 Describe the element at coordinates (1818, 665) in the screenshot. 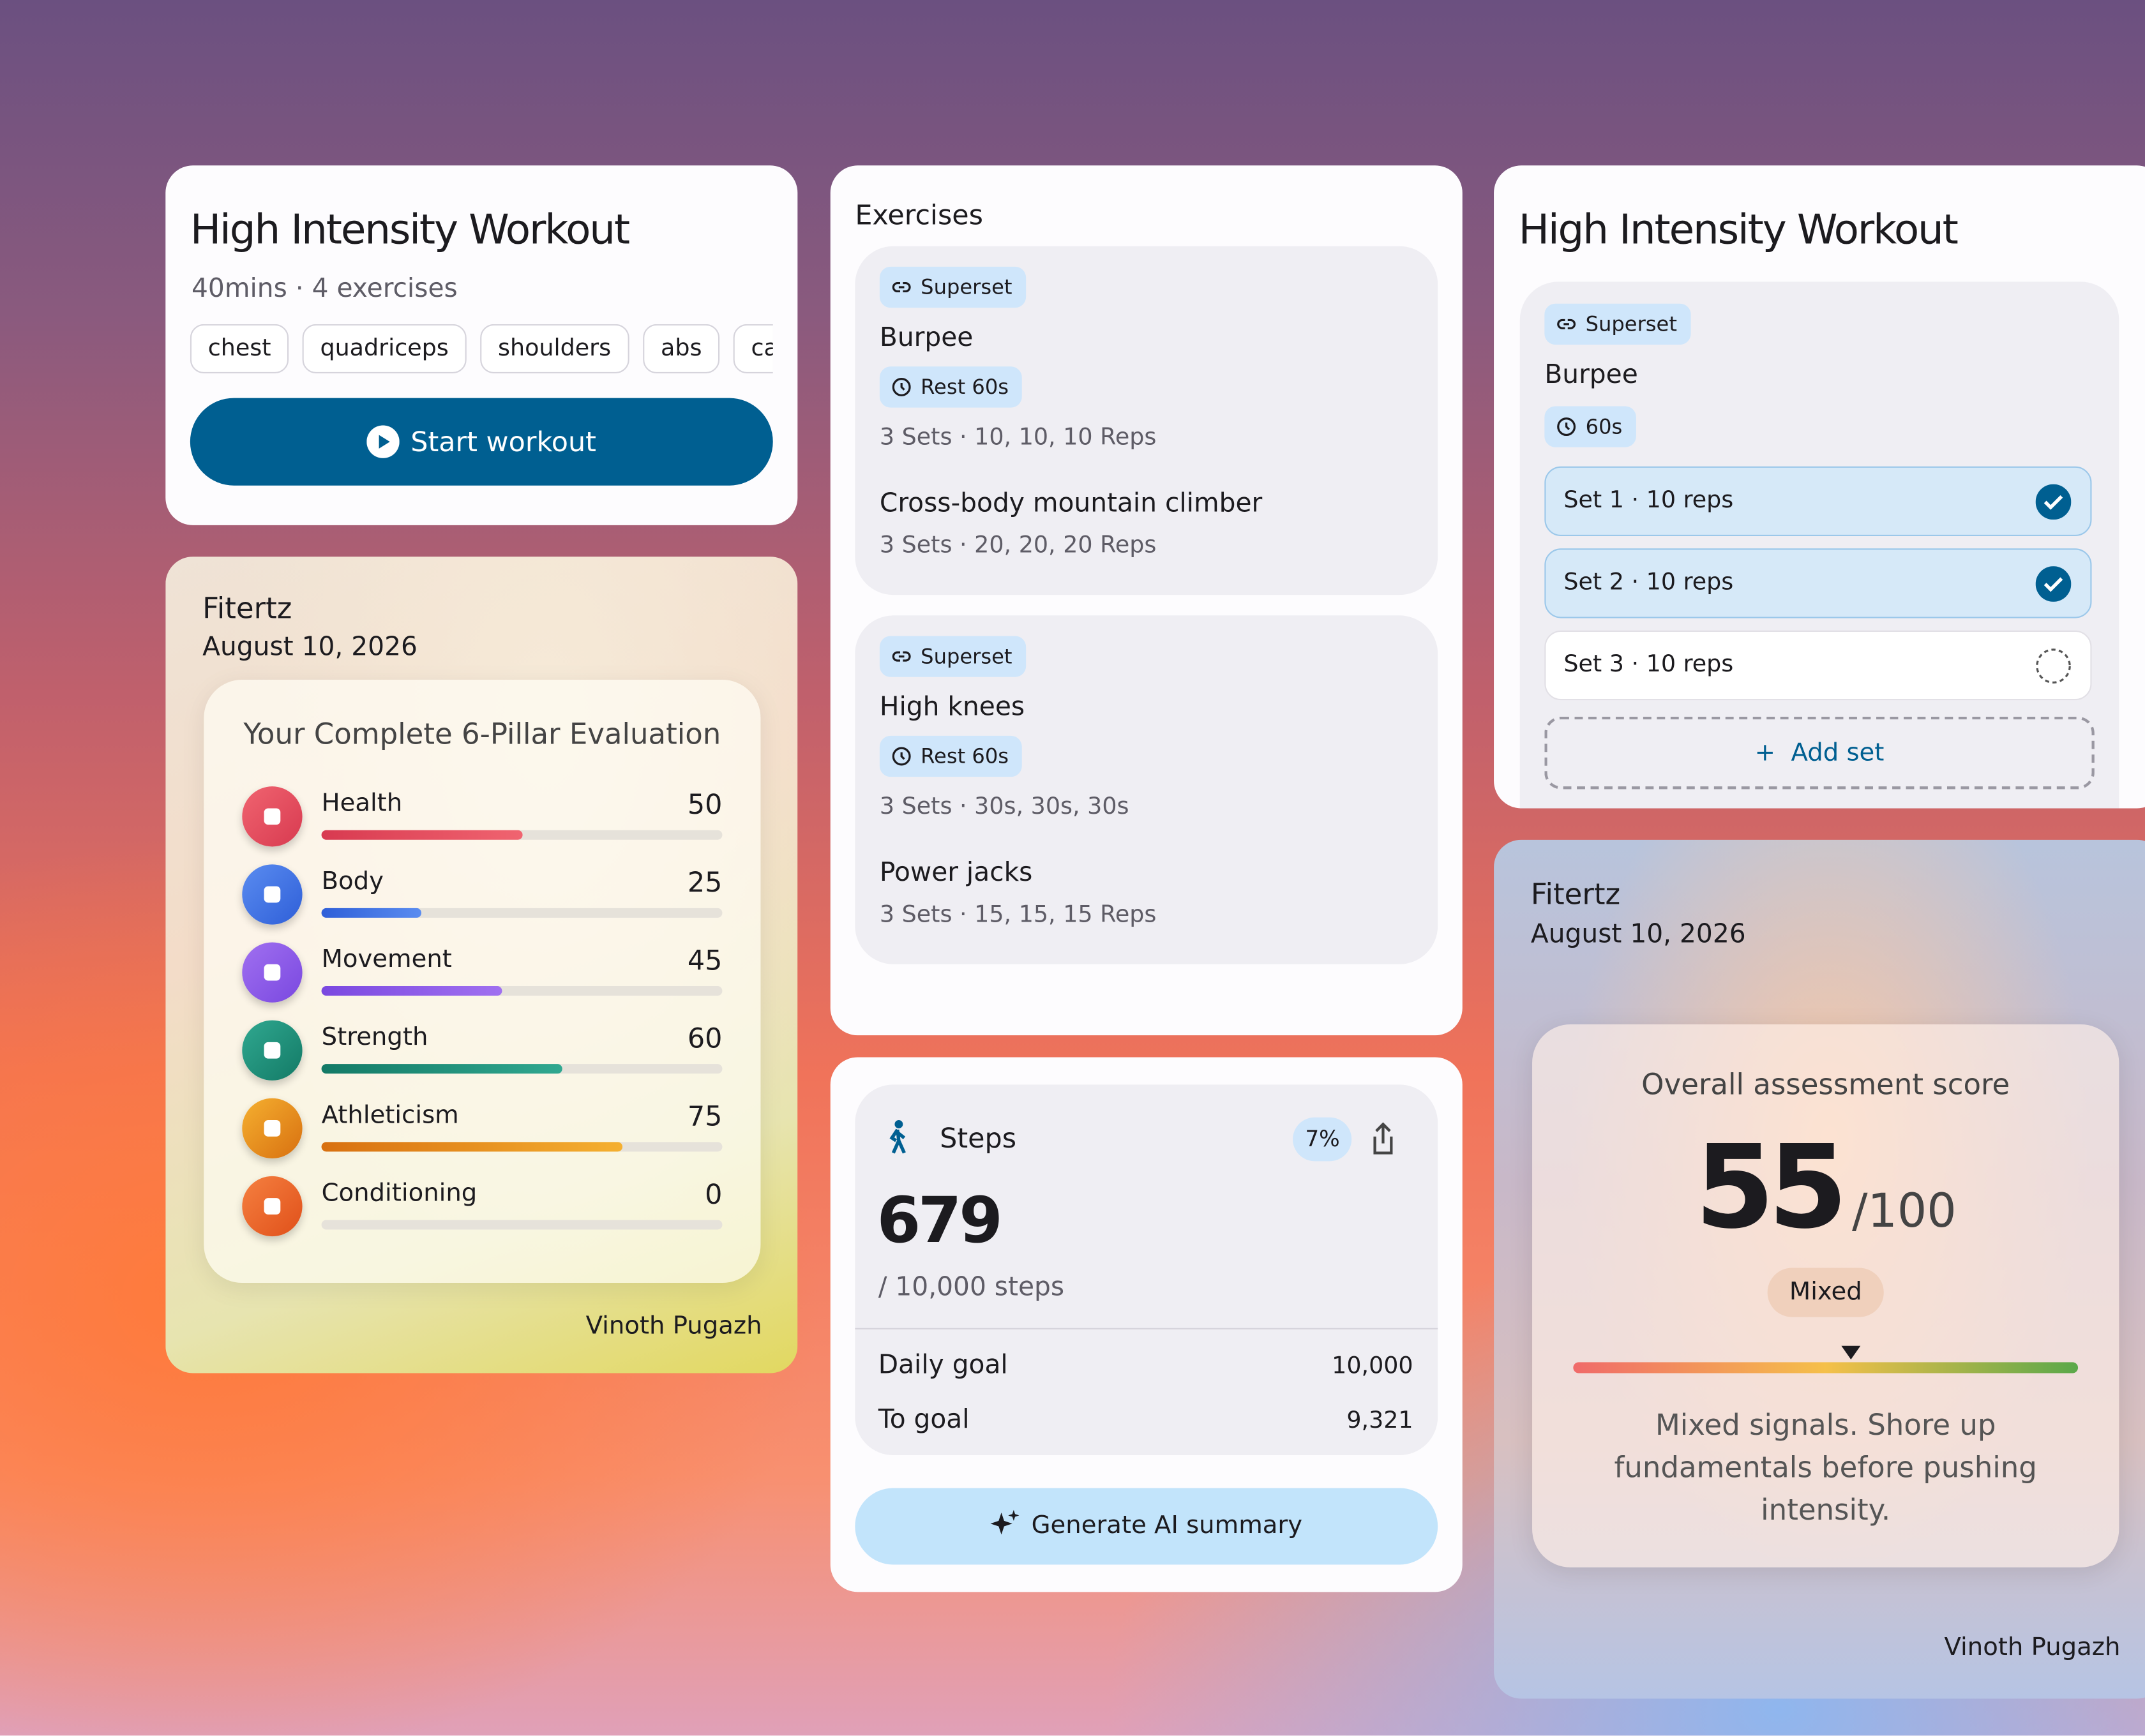

I see `set-row: Set 3 · 10 reps` at that location.